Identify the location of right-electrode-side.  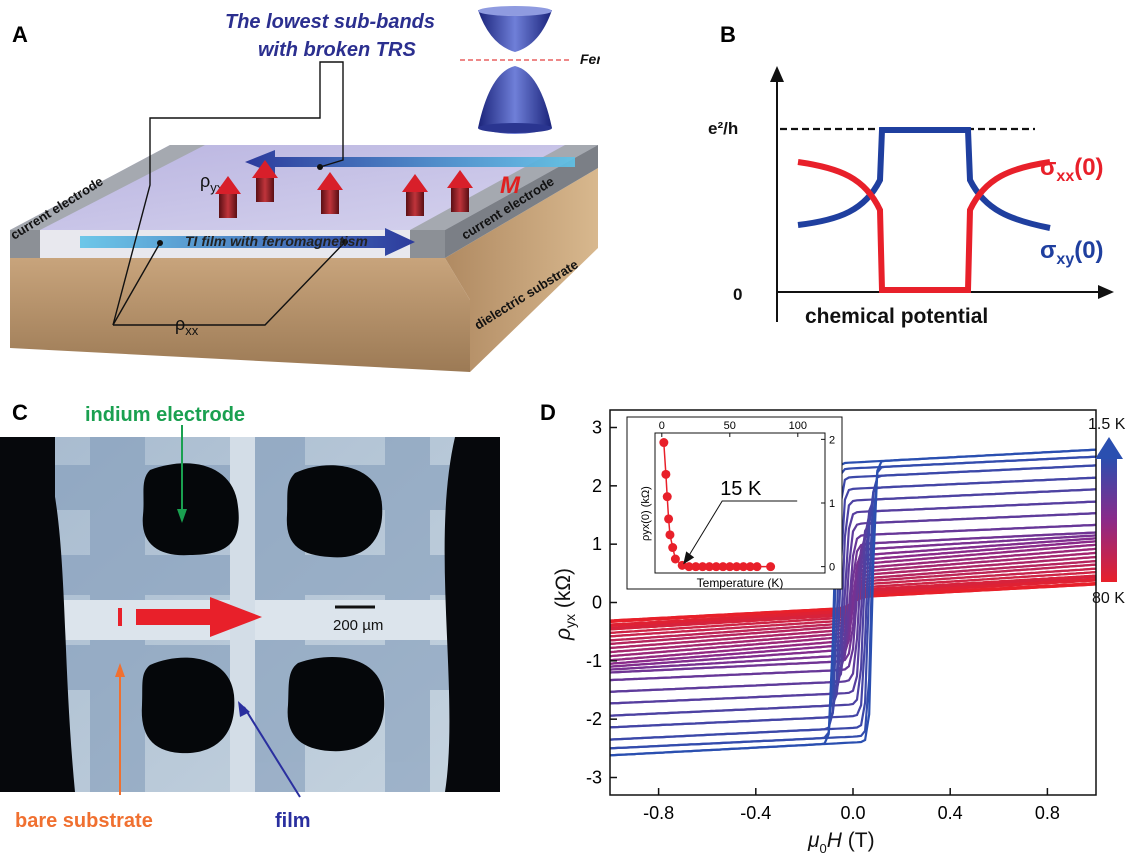
(521, 201).